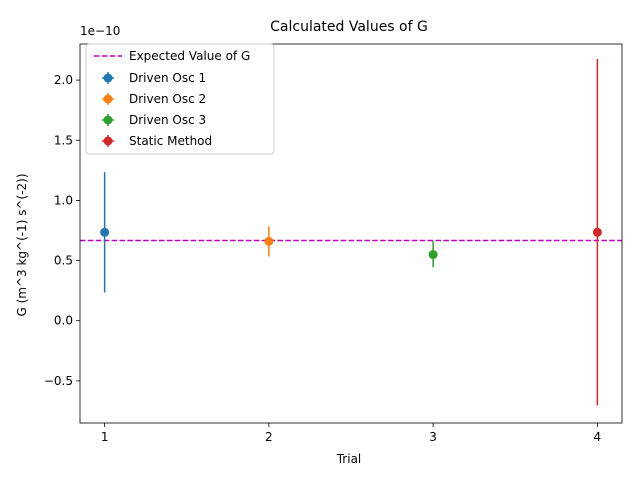  What do you see at coordinates (105, 437) in the screenshot?
I see `x-tick-label: 1` at bounding box center [105, 437].